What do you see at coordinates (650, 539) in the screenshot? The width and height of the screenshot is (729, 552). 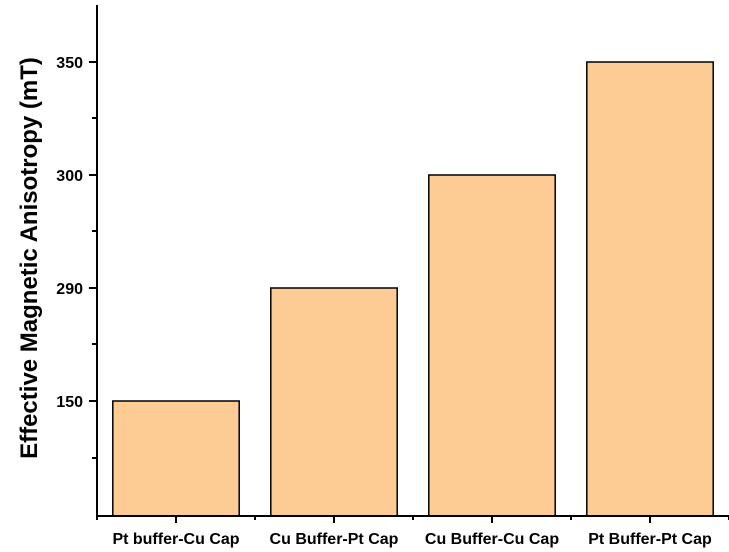 I see `x-tick-label: Pt Buffer-Pt Cap` at bounding box center [650, 539].